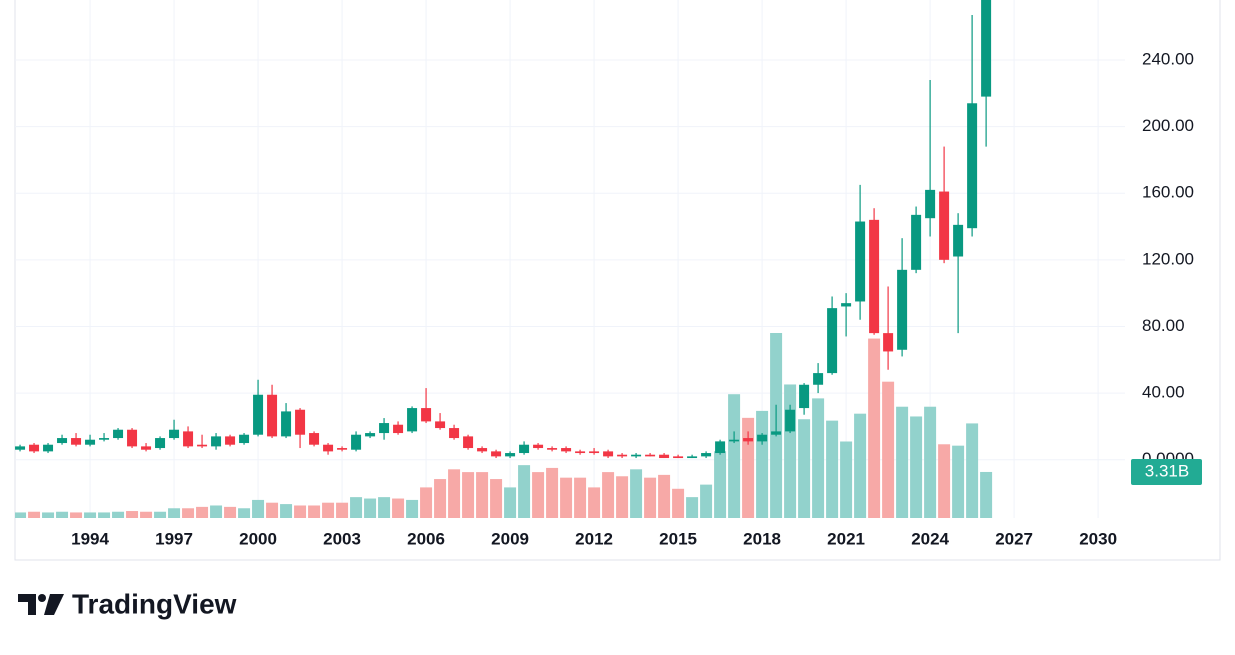 This screenshot has height=655, width=1235. Describe the element at coordinates (1163, 392) in the screenshot. I see `y-tick-label: 40.00` at that location.